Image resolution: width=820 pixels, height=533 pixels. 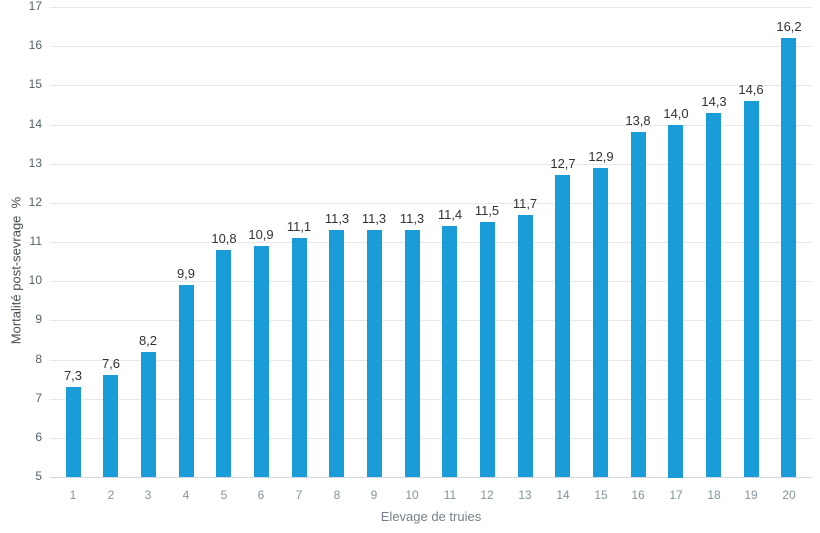 I want to click on x-tick-label: 8, so click(x=337, y=495).